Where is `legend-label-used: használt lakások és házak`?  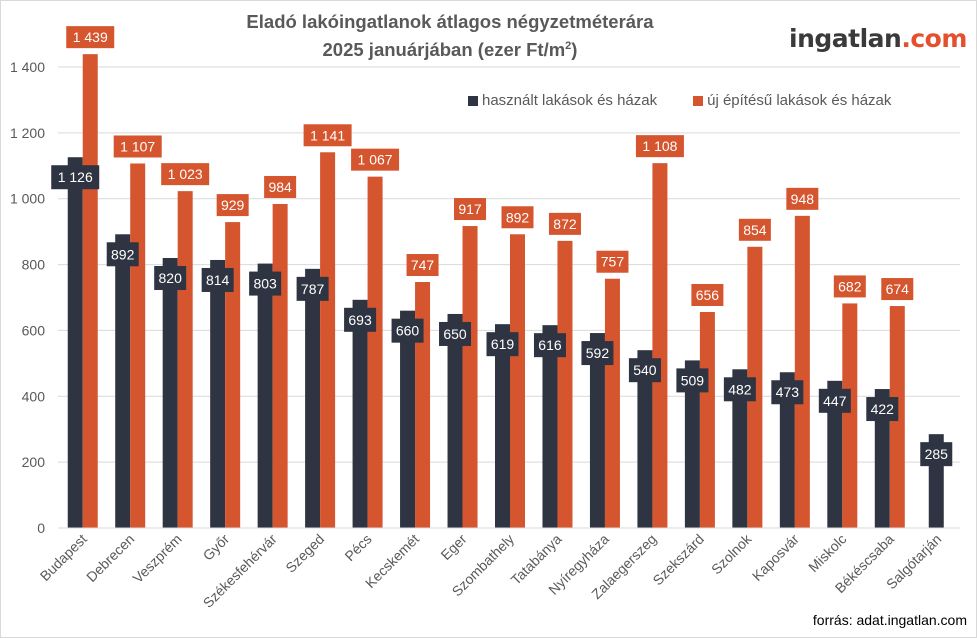
legend-label-used: használt lakások és házak is located at coordinates (570, 100).